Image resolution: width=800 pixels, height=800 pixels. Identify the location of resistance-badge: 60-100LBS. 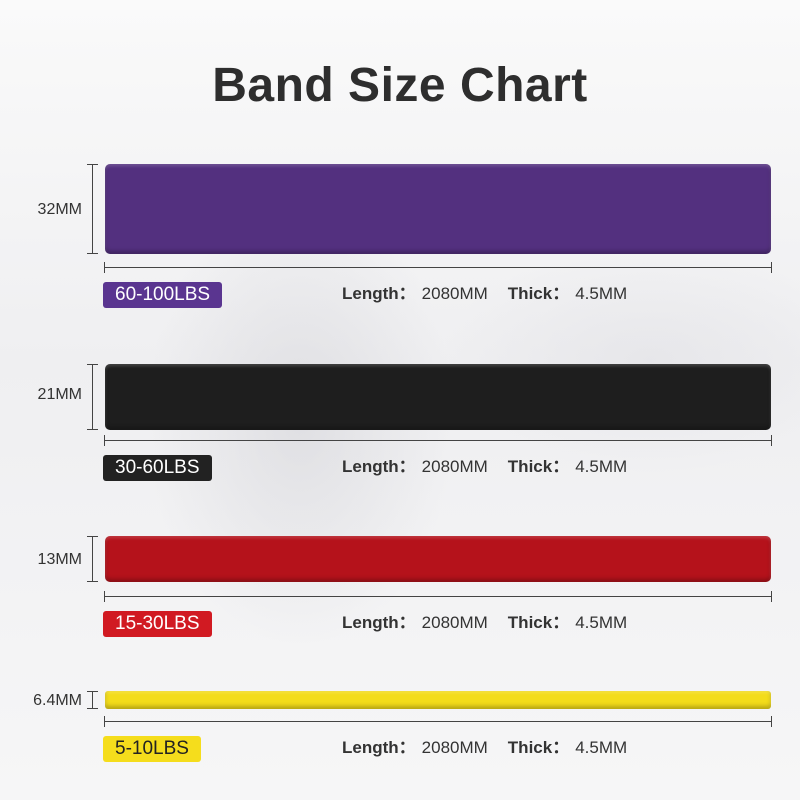
(163, 295).